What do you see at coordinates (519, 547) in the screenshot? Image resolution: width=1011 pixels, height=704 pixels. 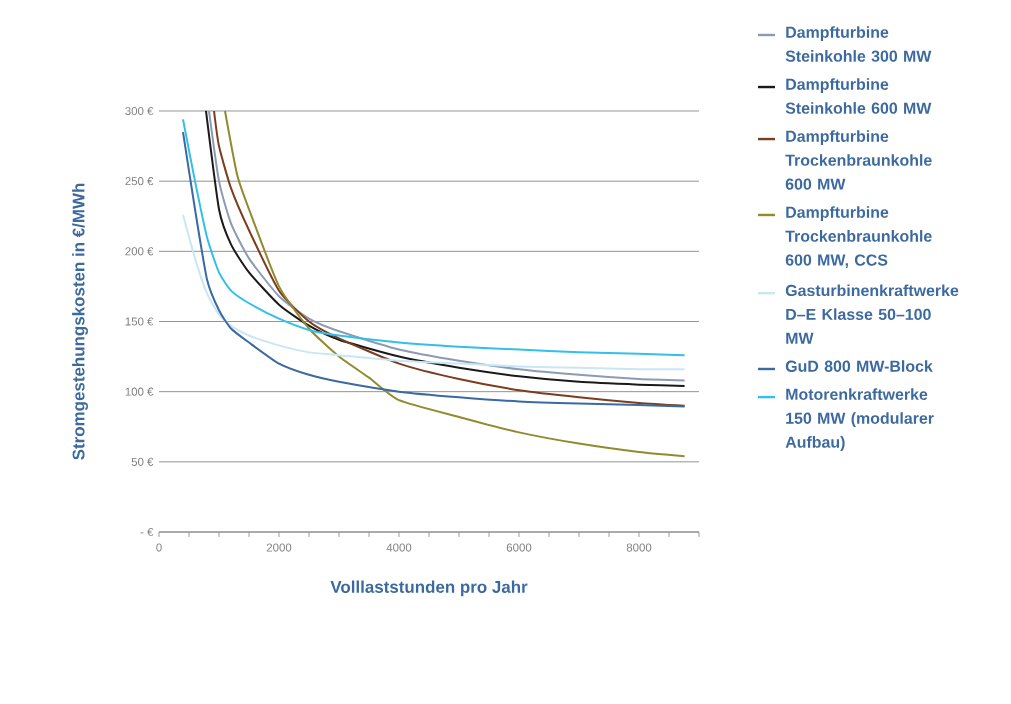 I see `x-tick-label: 6000` at bounding box center [519, 547].